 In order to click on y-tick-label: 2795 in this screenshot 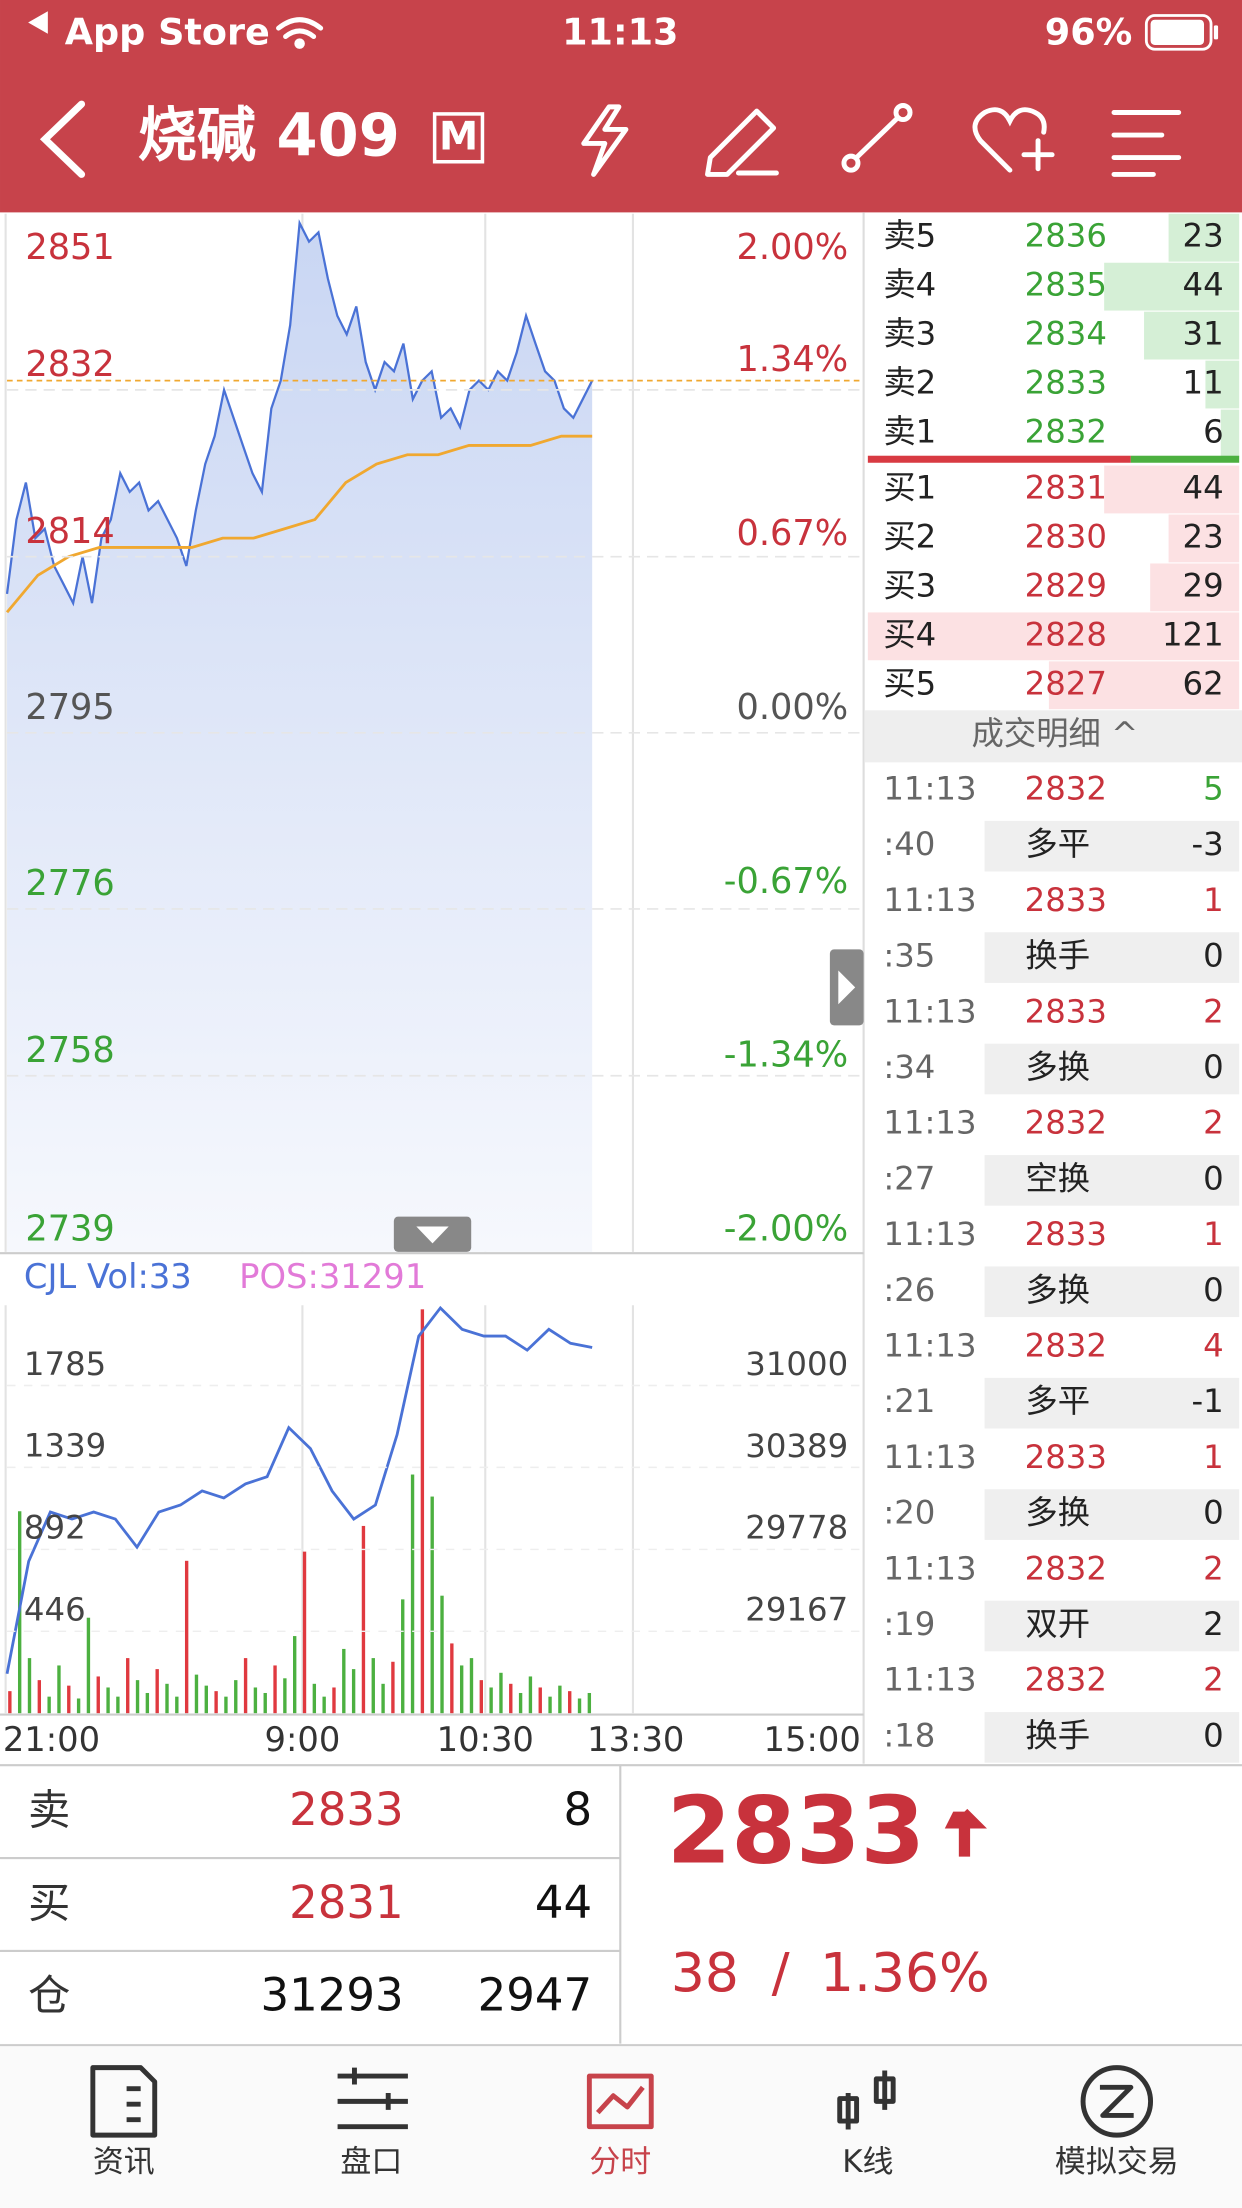, I will do `click(69, 707)`.